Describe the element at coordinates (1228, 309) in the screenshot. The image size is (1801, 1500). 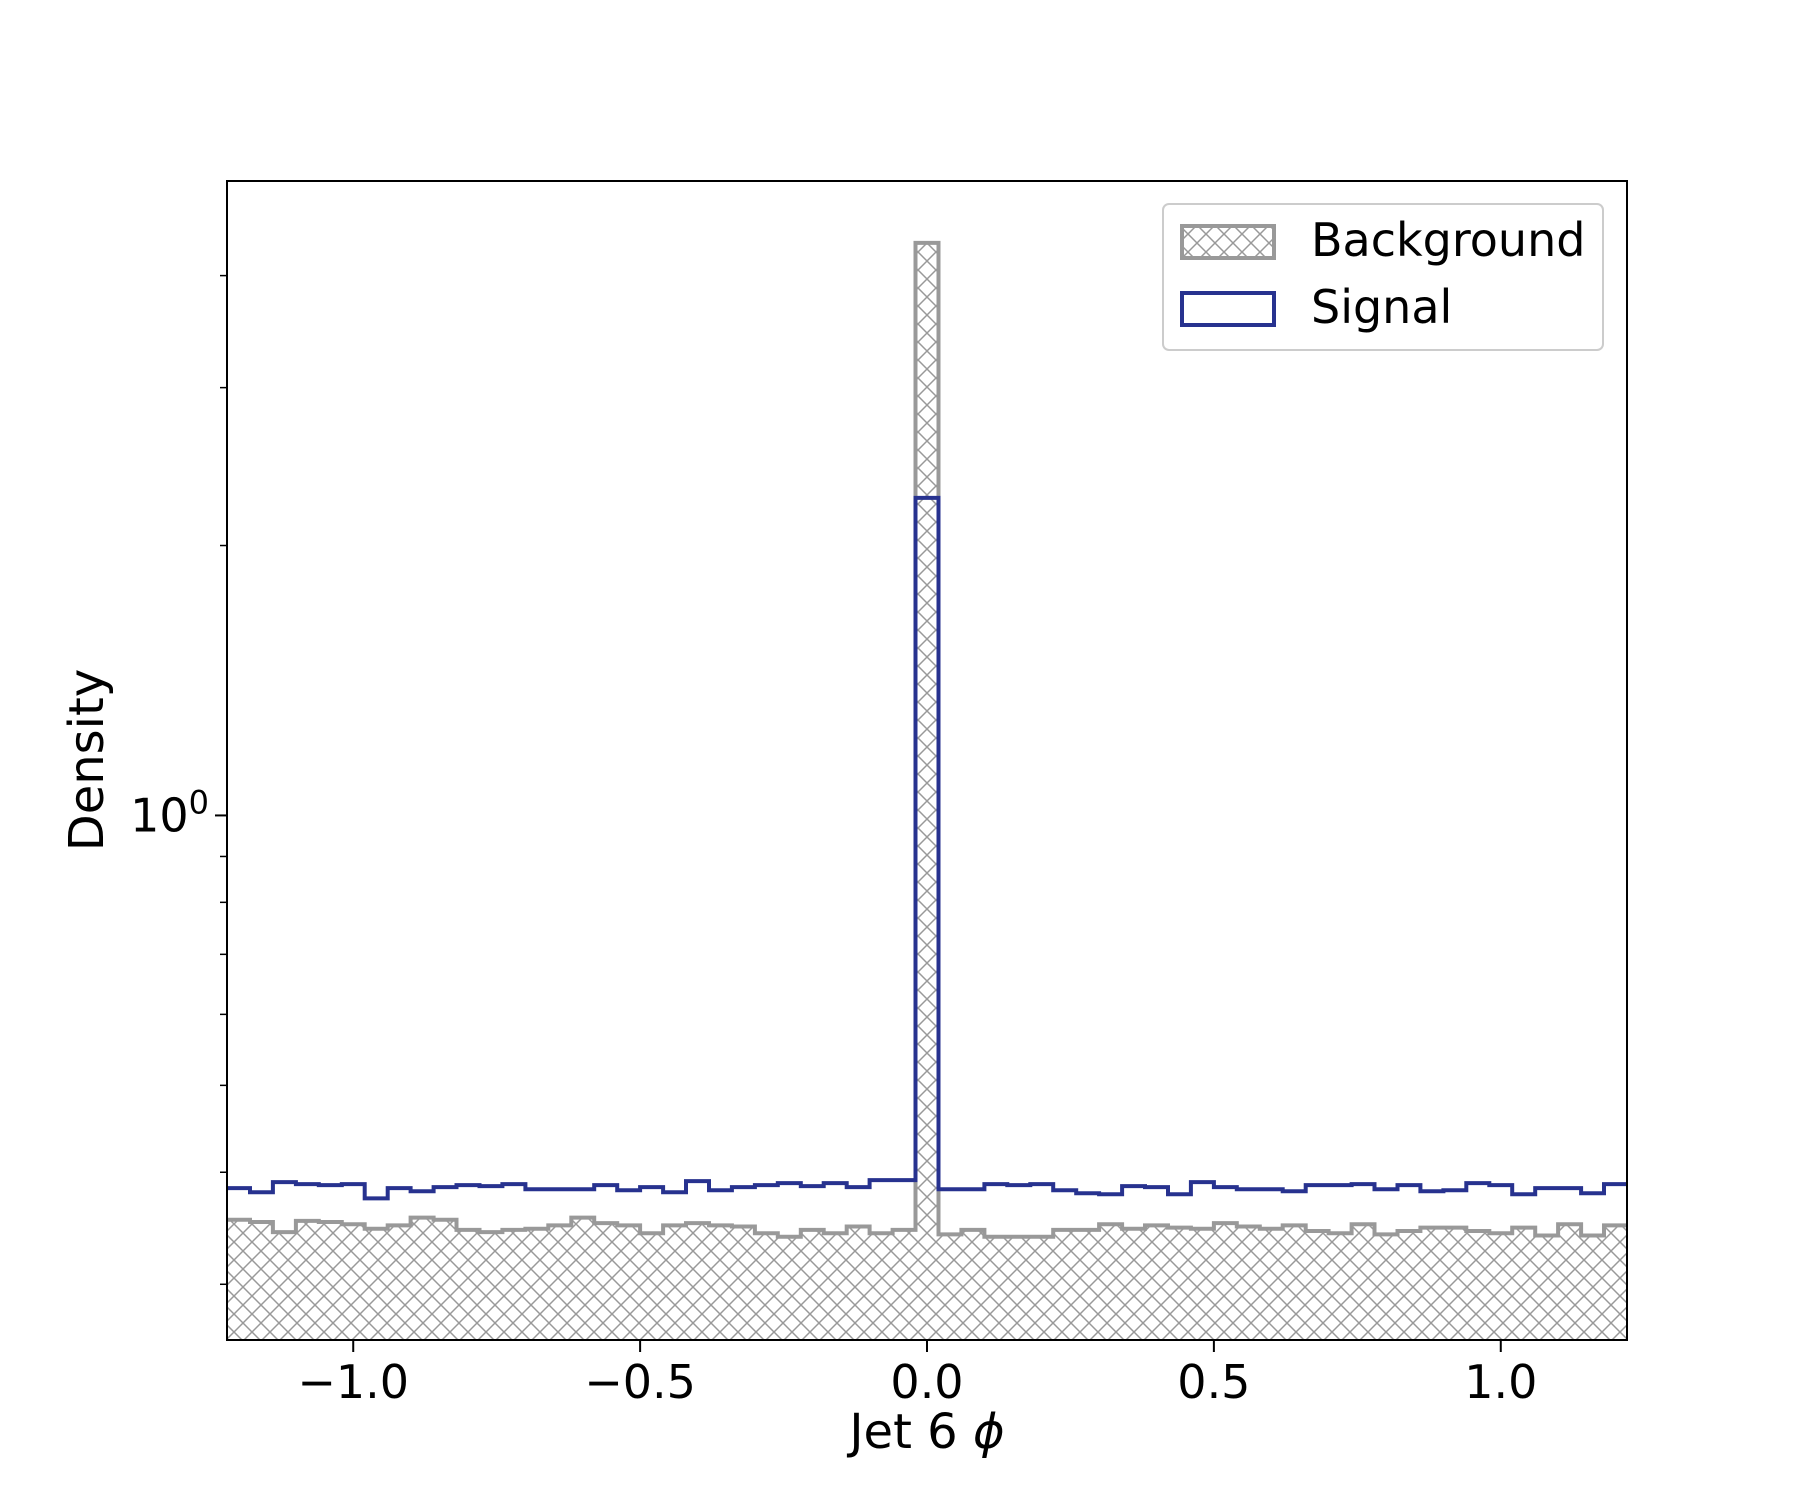
I see `legend-signal-swatch` at that location.